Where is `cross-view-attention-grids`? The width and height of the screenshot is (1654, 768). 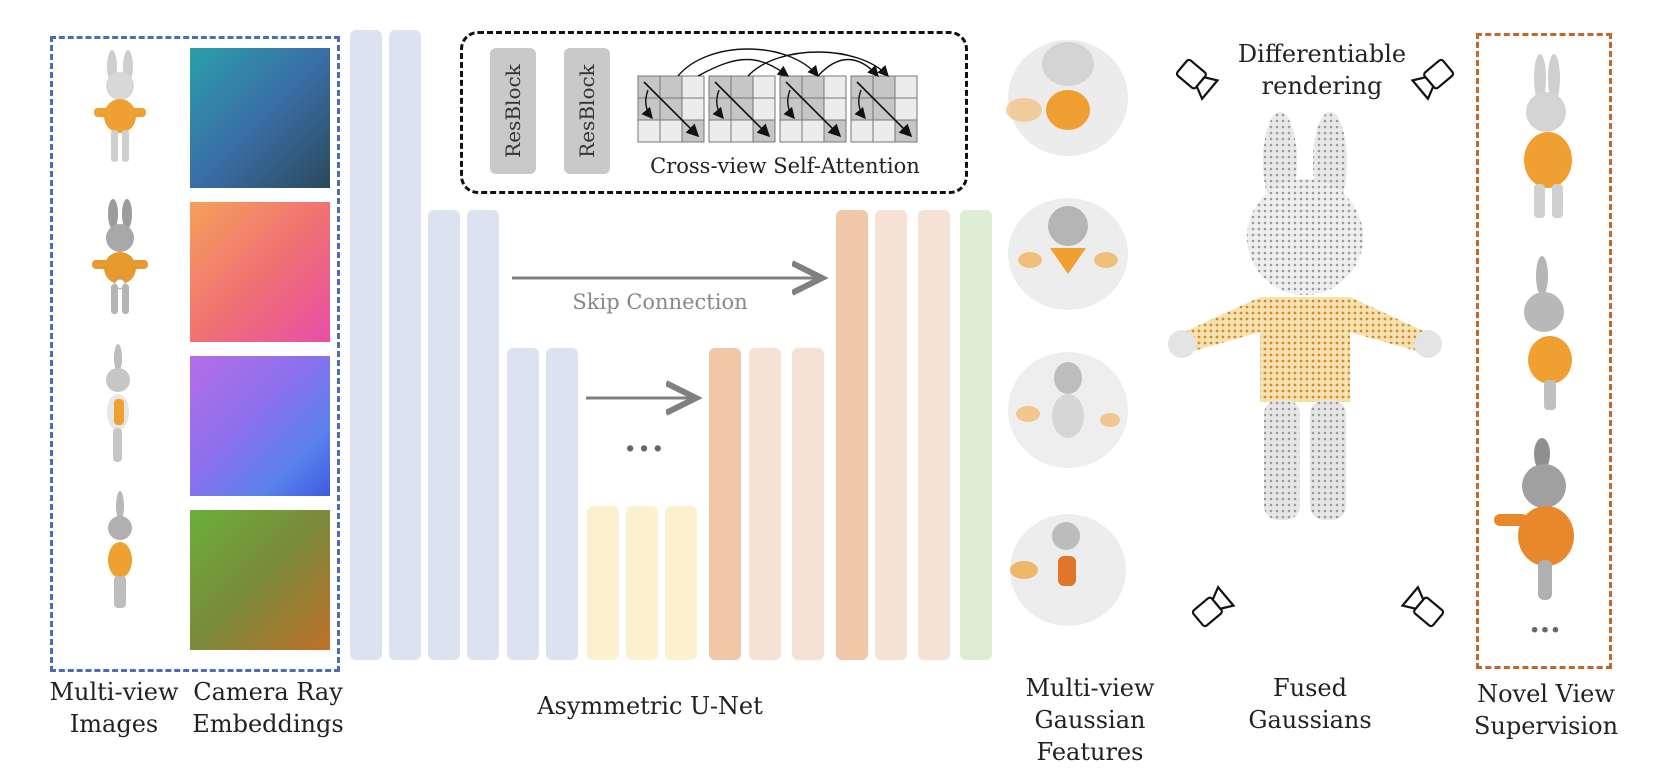
cross-view-attention-grids is located at coordinates (777, 95).